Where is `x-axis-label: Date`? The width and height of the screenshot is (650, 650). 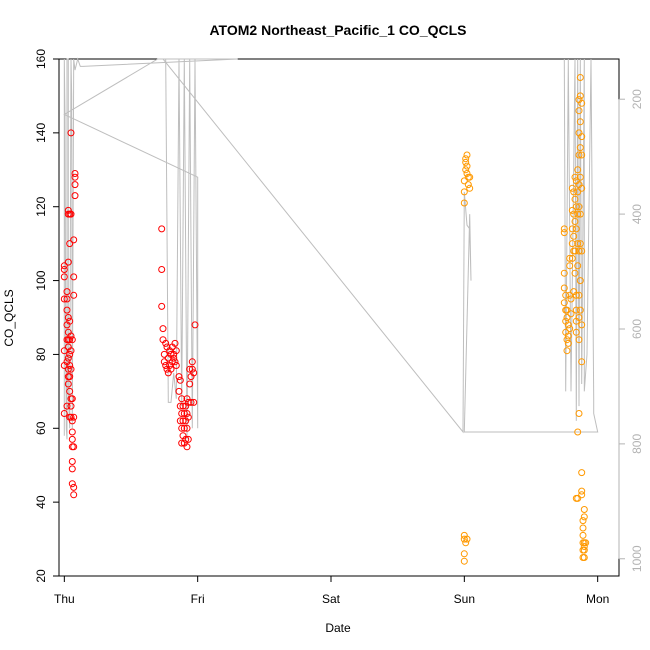 x-axis-label: Date is located at coordinates (338, 628).